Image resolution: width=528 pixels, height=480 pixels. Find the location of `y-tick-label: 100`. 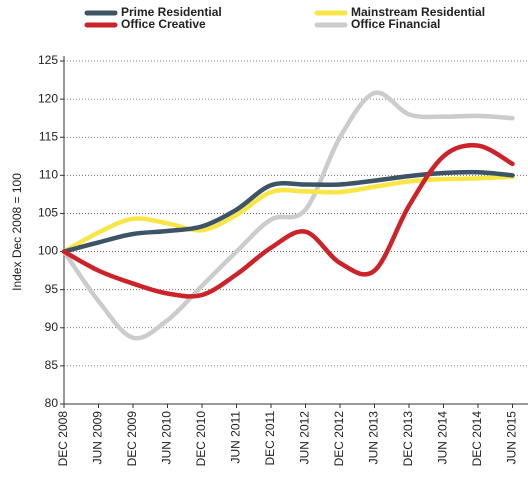

y-tick-label: 100 is located at coordinates (48, 251).